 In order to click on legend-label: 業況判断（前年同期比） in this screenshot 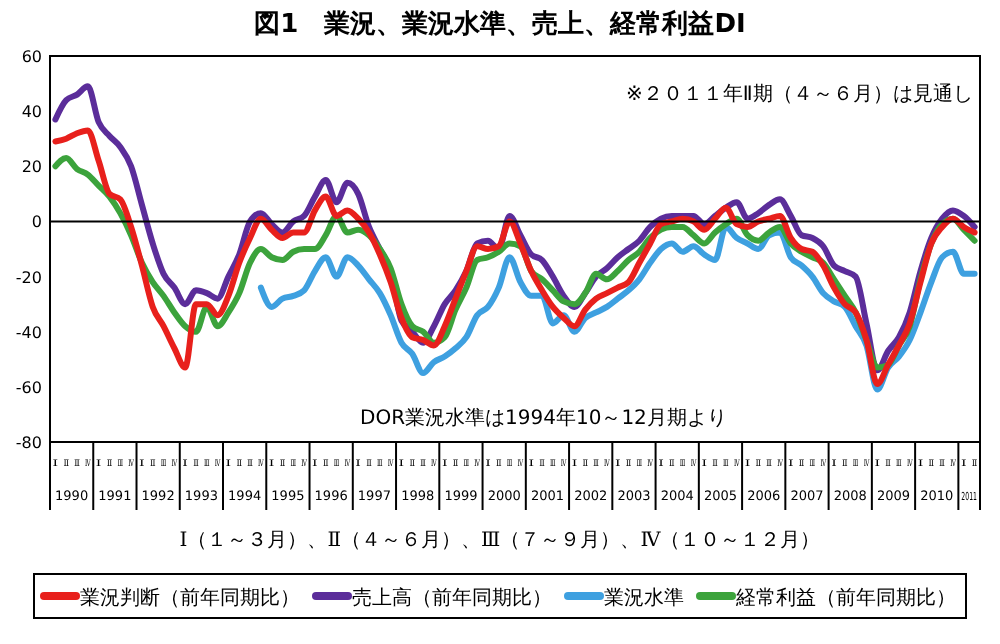, I will do `click(190, 598)`.